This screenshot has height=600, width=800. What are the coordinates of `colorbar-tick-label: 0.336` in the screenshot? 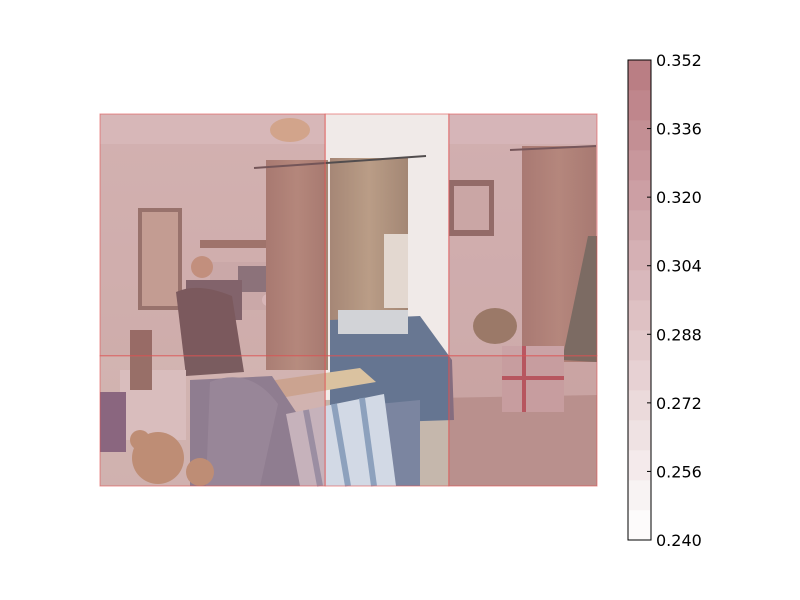 It's located at (679, 129).